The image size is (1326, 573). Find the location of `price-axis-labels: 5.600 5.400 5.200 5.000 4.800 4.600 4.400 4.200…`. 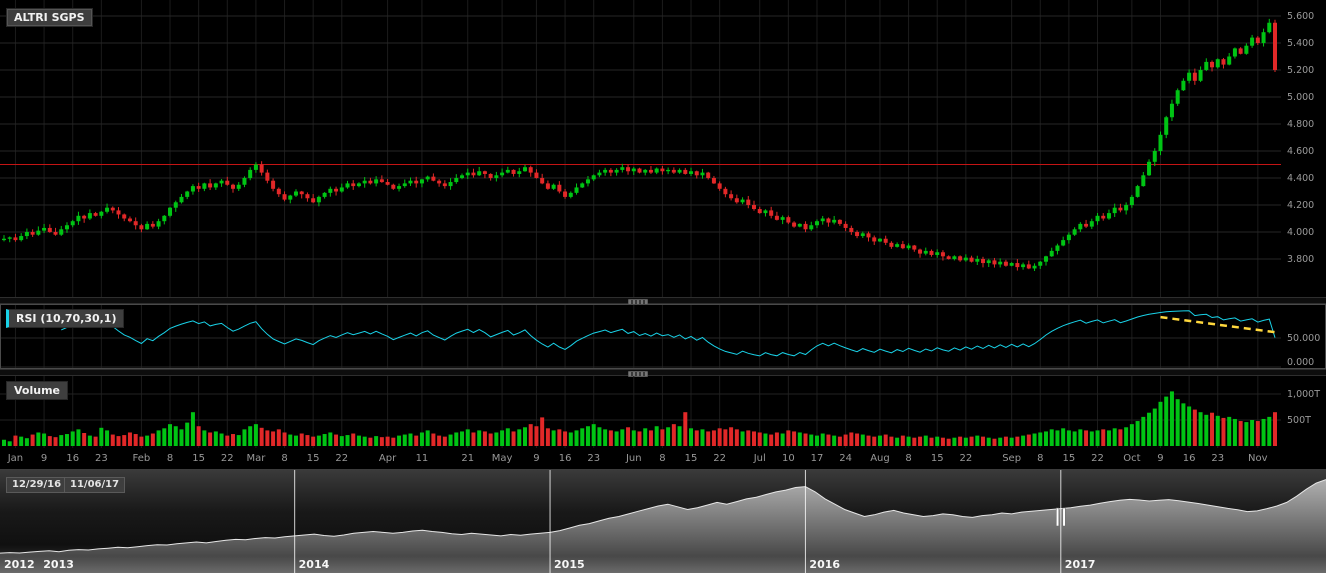

price-axis-labels: 5.600 5.400 5.200 5.000 4.800 4.600 4.400 4.200… is located at coordinates (1300, 138).